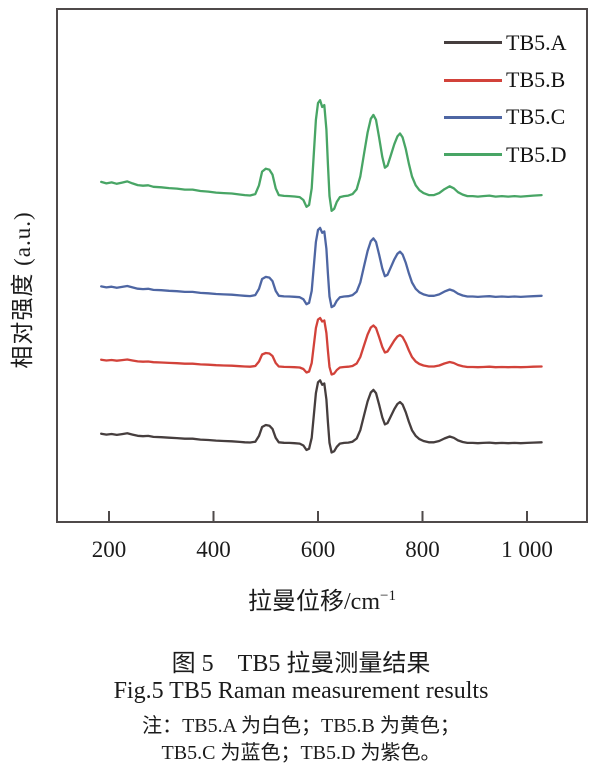 The width and height of the screenshot is (602, 773). What do you see at coordinates (301, 726) in the screenshot?
I see `caption-note-line1: 注：TB5.A 为白色；TB5.B 为黄色；` at bounding box center [301, 726].